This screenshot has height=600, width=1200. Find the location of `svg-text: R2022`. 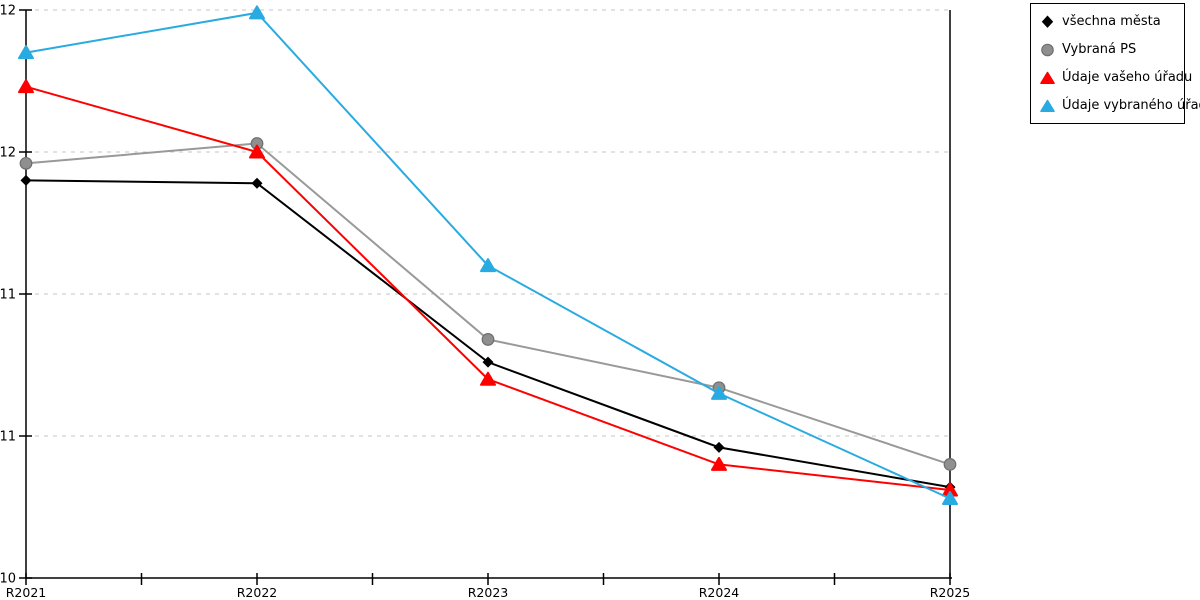

svg-text: R2022 is located at coordinates (257, 592).